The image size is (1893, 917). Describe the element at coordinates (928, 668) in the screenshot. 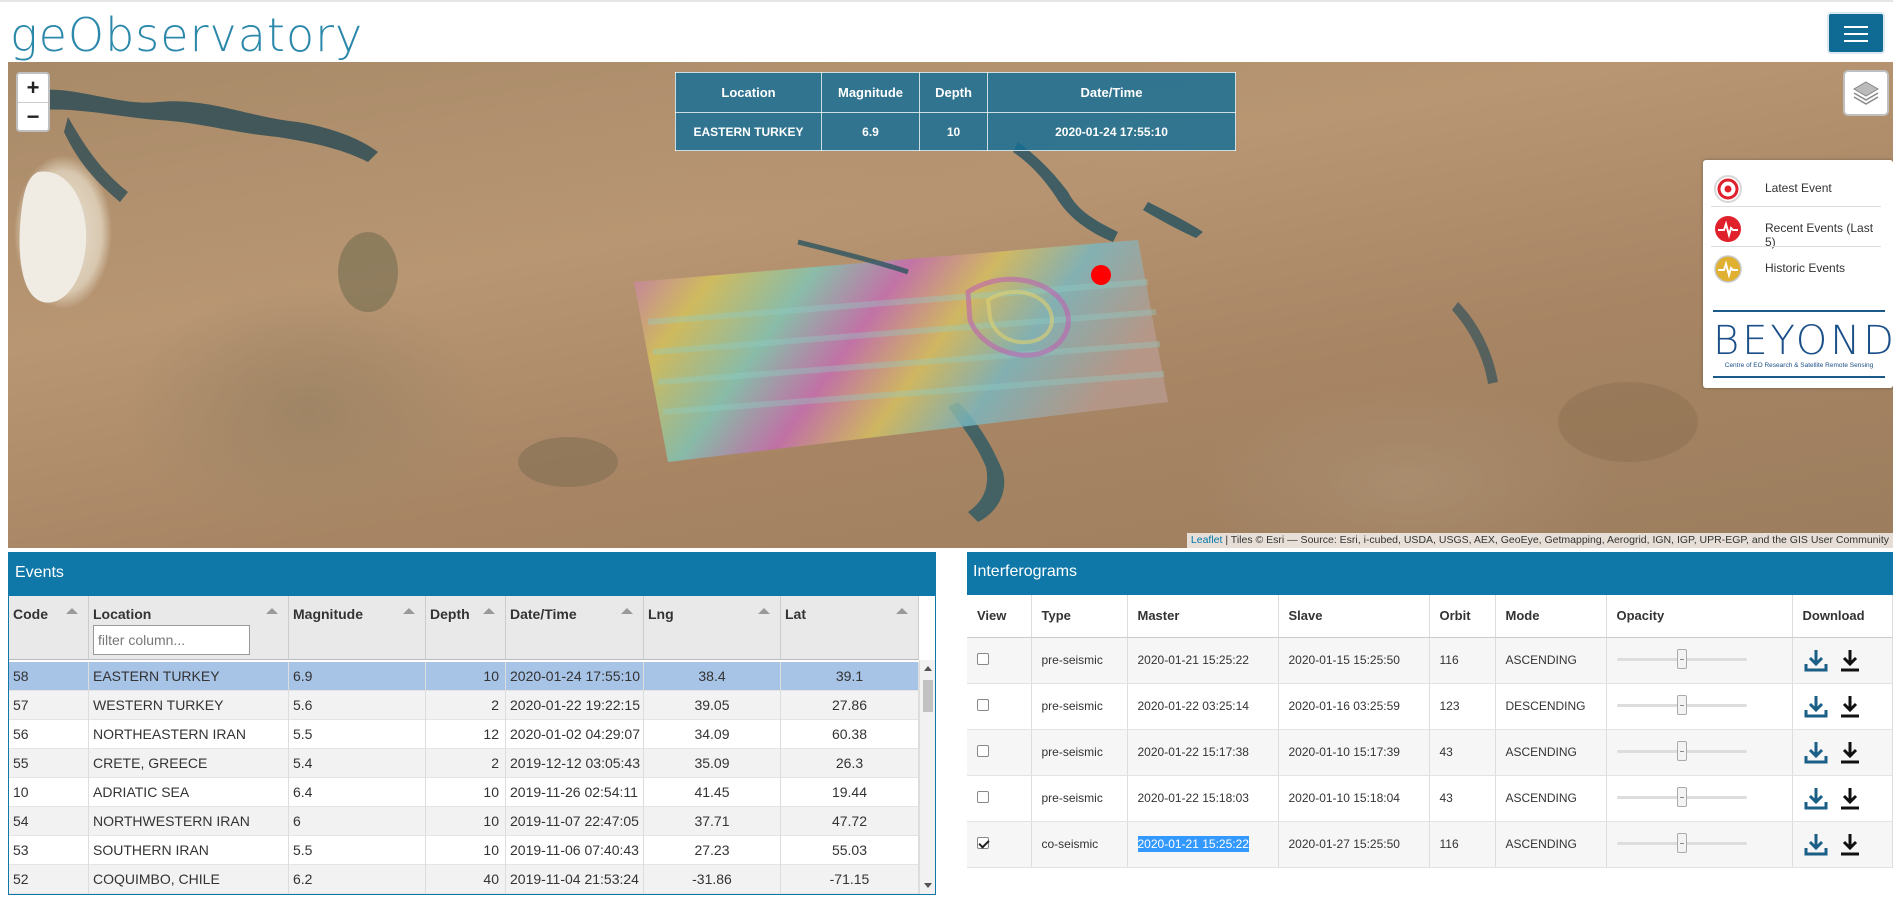

I see `scroll-up-icon` at that location.